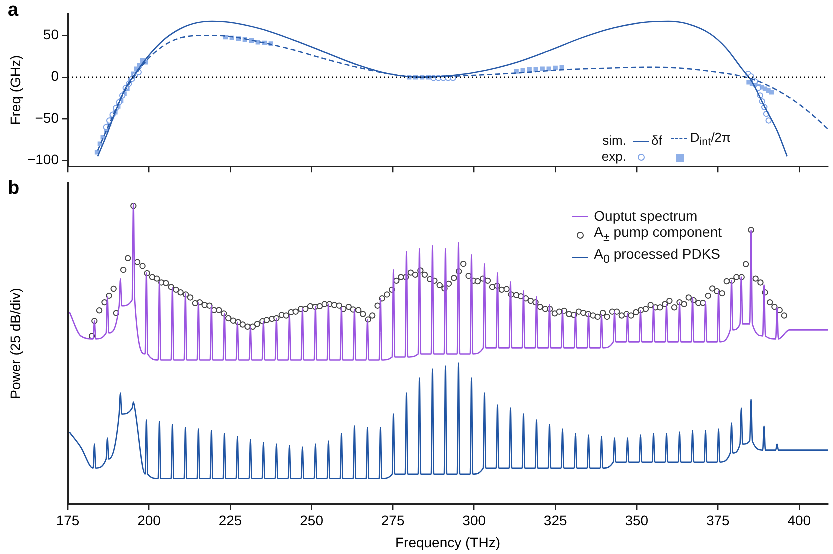 This screenshot has height=554, width=833. I want to click on legend-label: A$_{0}$ processed PDKS, so click(657, 257).